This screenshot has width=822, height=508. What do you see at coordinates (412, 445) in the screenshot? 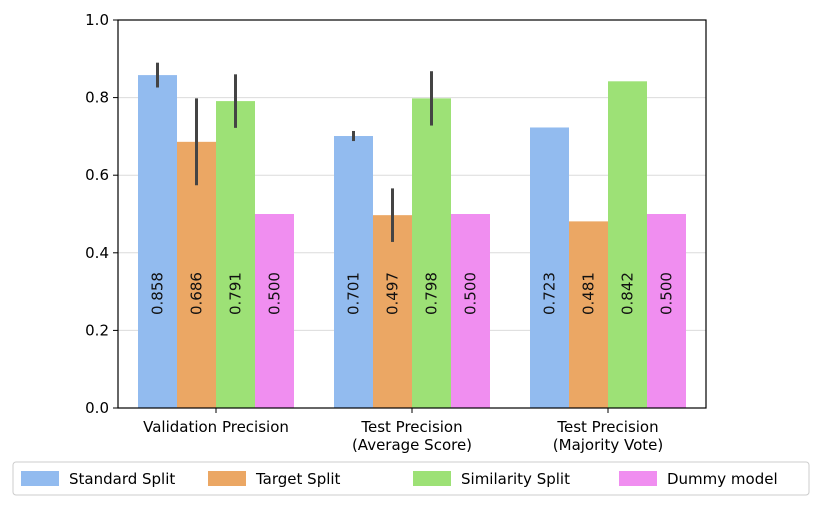
I see `x-tick-label: (Average Score)` at bounding box center [412, 445].